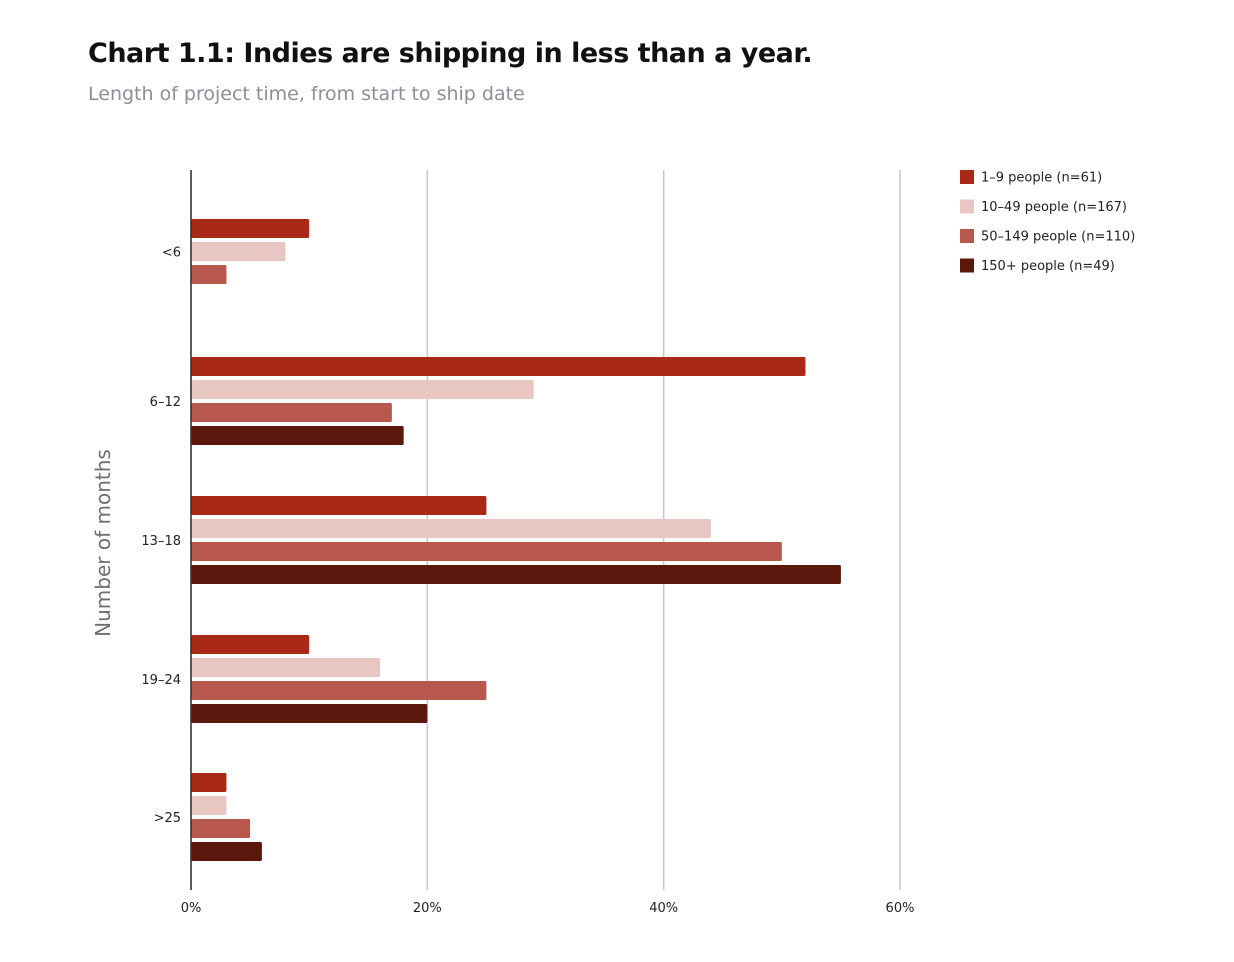 The height and width of the screenshot is (962, 1234). Describe the element at coordinates (167, 818) in the screenshot. I see `y-tick-label-4: >25` at that location.